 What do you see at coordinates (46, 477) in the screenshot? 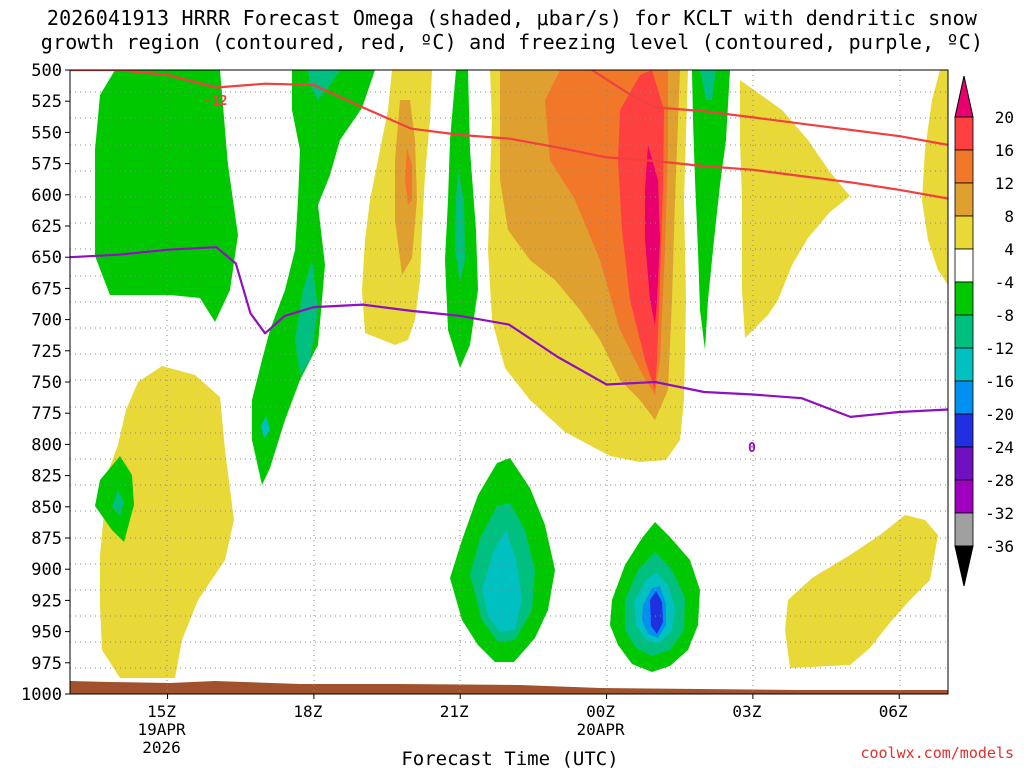
I see `y-tick-label: 825` at bounding box center [46, 477].